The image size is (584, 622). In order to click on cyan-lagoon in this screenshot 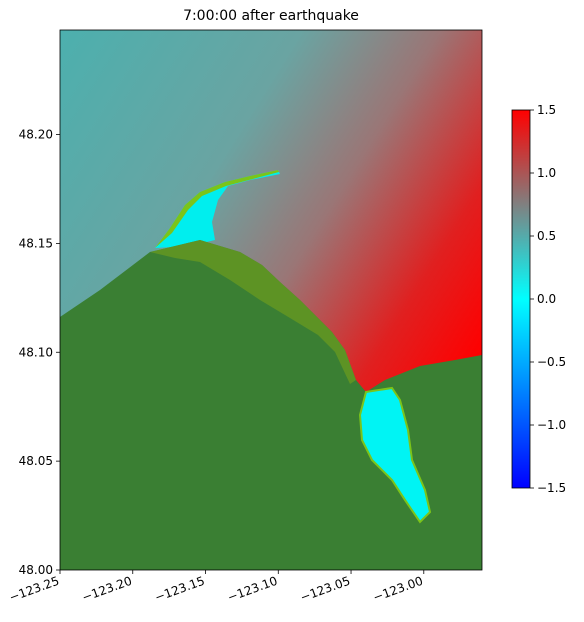, I will do `click(217, 209)`.